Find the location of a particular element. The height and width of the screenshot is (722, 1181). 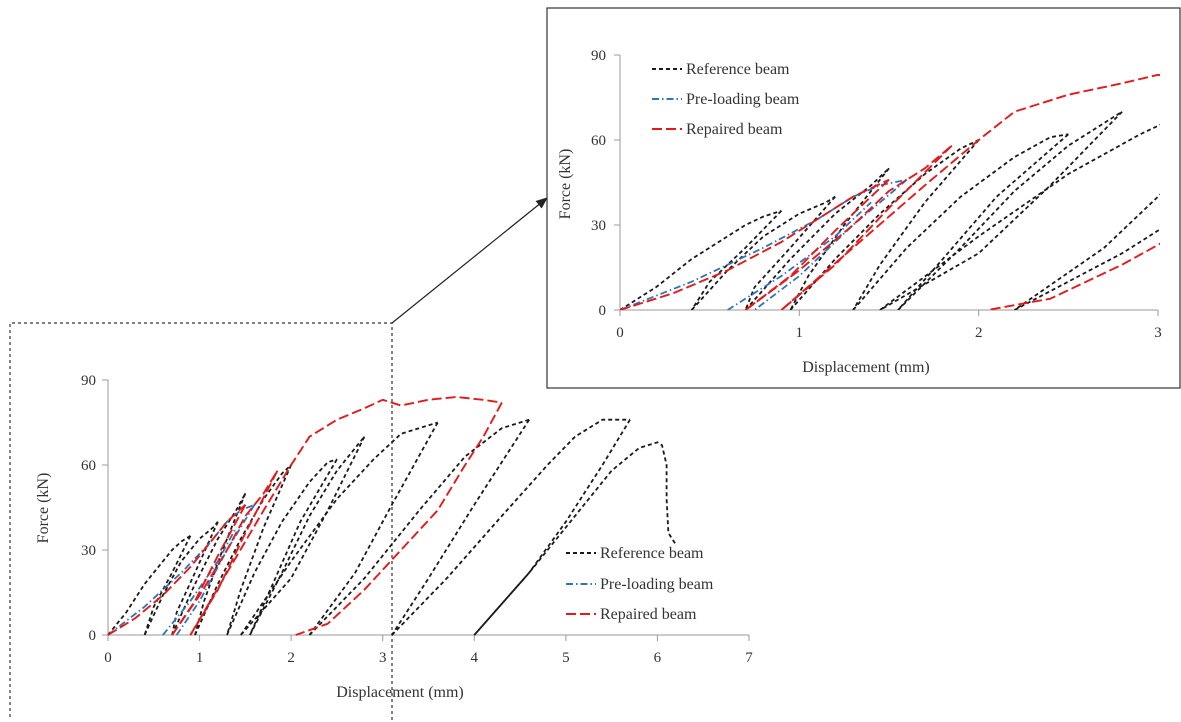

main-x-tick-label: 0 is located at coordinates (108, 658).